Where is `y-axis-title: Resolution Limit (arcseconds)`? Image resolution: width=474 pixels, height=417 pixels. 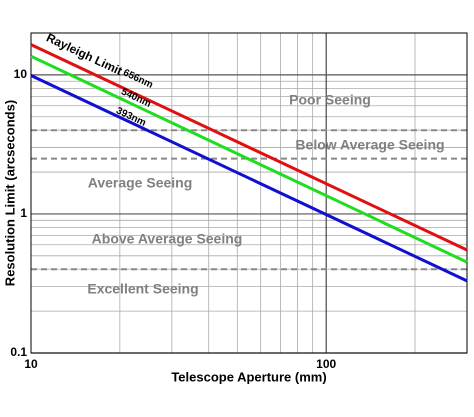
y-axis-title: Resolution Limit (arcseconds) is located at coordinates (9, 193).